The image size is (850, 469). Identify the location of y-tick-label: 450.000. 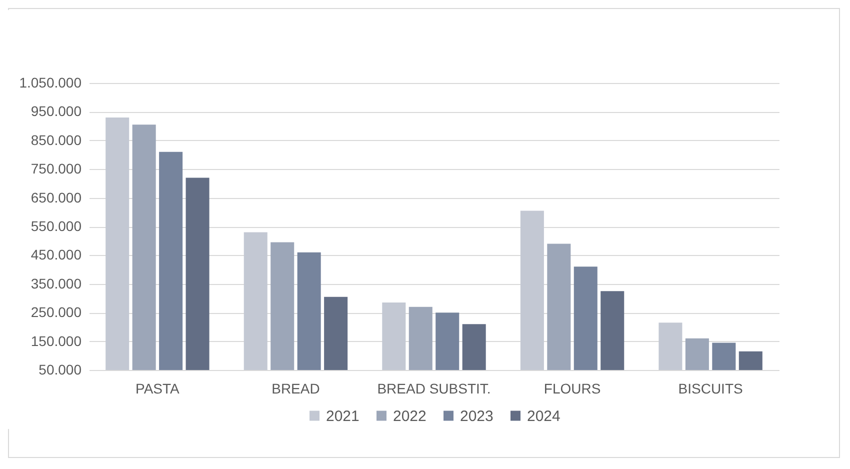
(56, 254).